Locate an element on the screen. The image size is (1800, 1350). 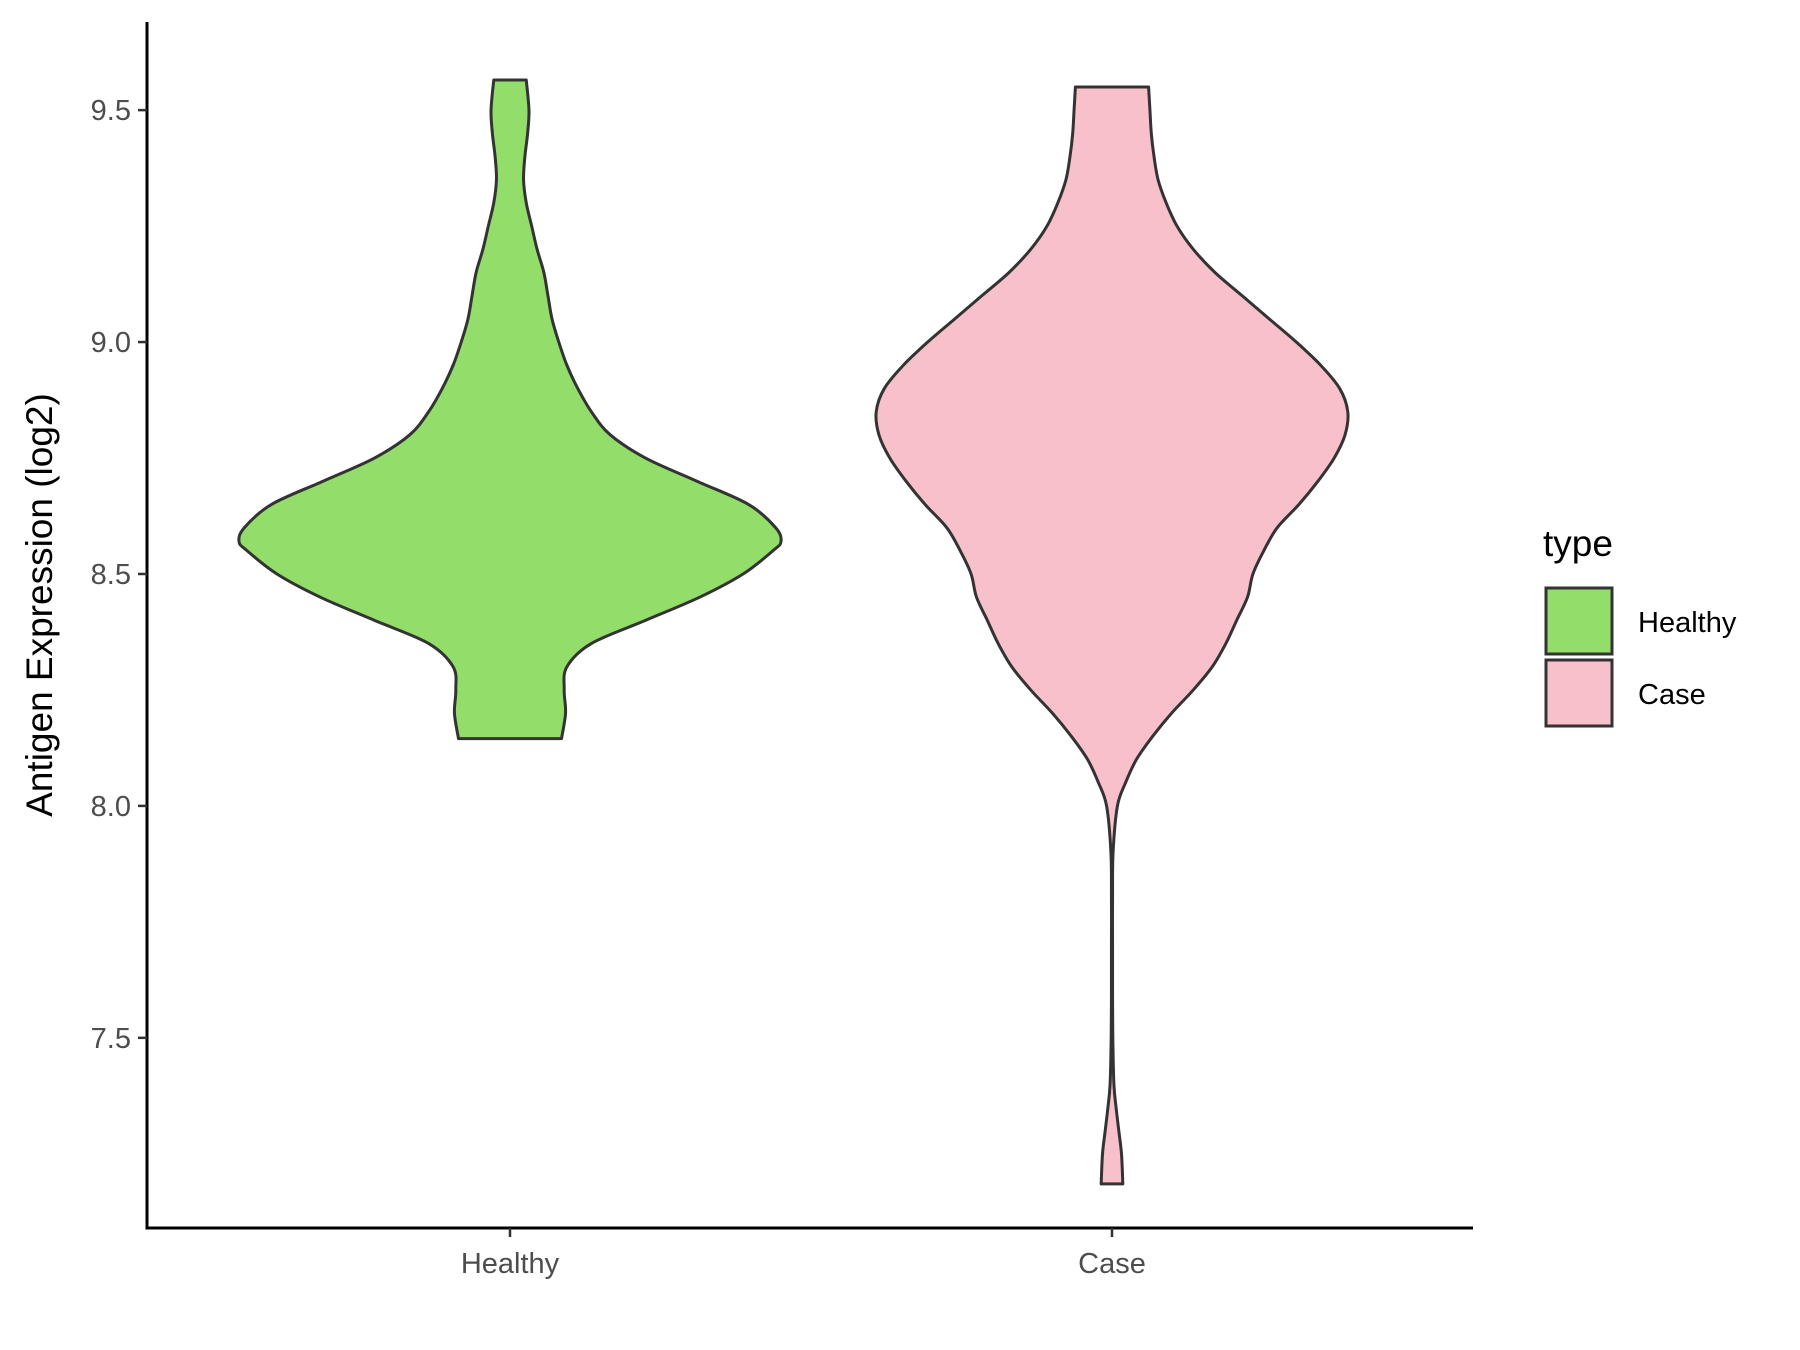
legend-label-healthy: Healthy is located at coordinates (1687, 623).